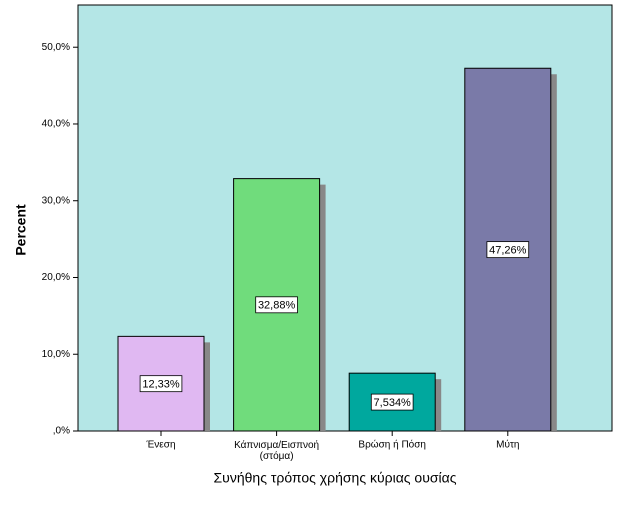  What do you see at coordinates (56, 47) in the screenshot?
I see `y-tick-label: 50,0%` at bounding box center [56, 47].